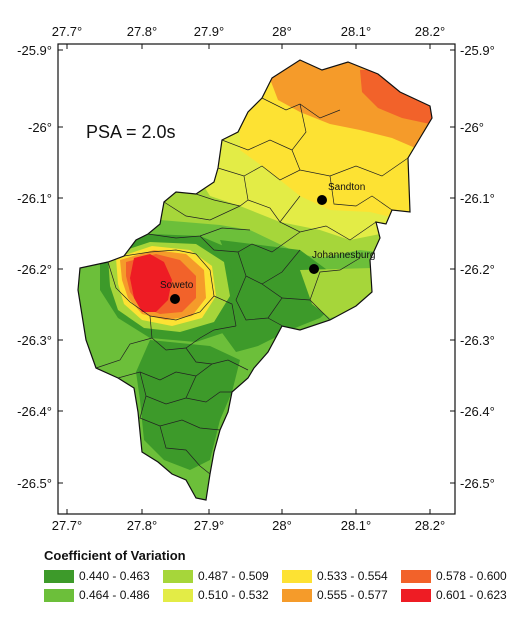 Image resolution: width=531 pixels, height=628 pixels. I want to click on lon-label-bottom: 28.2°, so click(430, 525).